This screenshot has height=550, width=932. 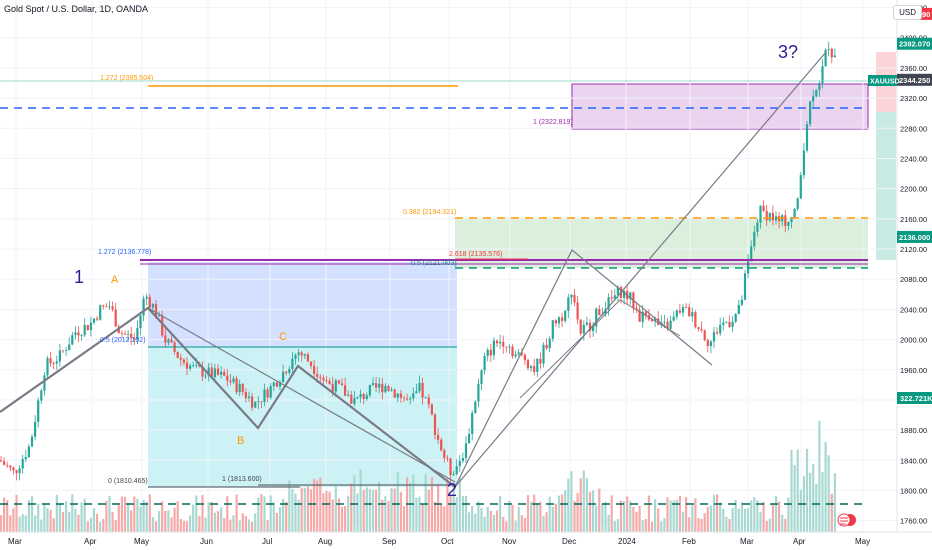 I want to click on wave-label-c: C, so click(x=283, y=337).